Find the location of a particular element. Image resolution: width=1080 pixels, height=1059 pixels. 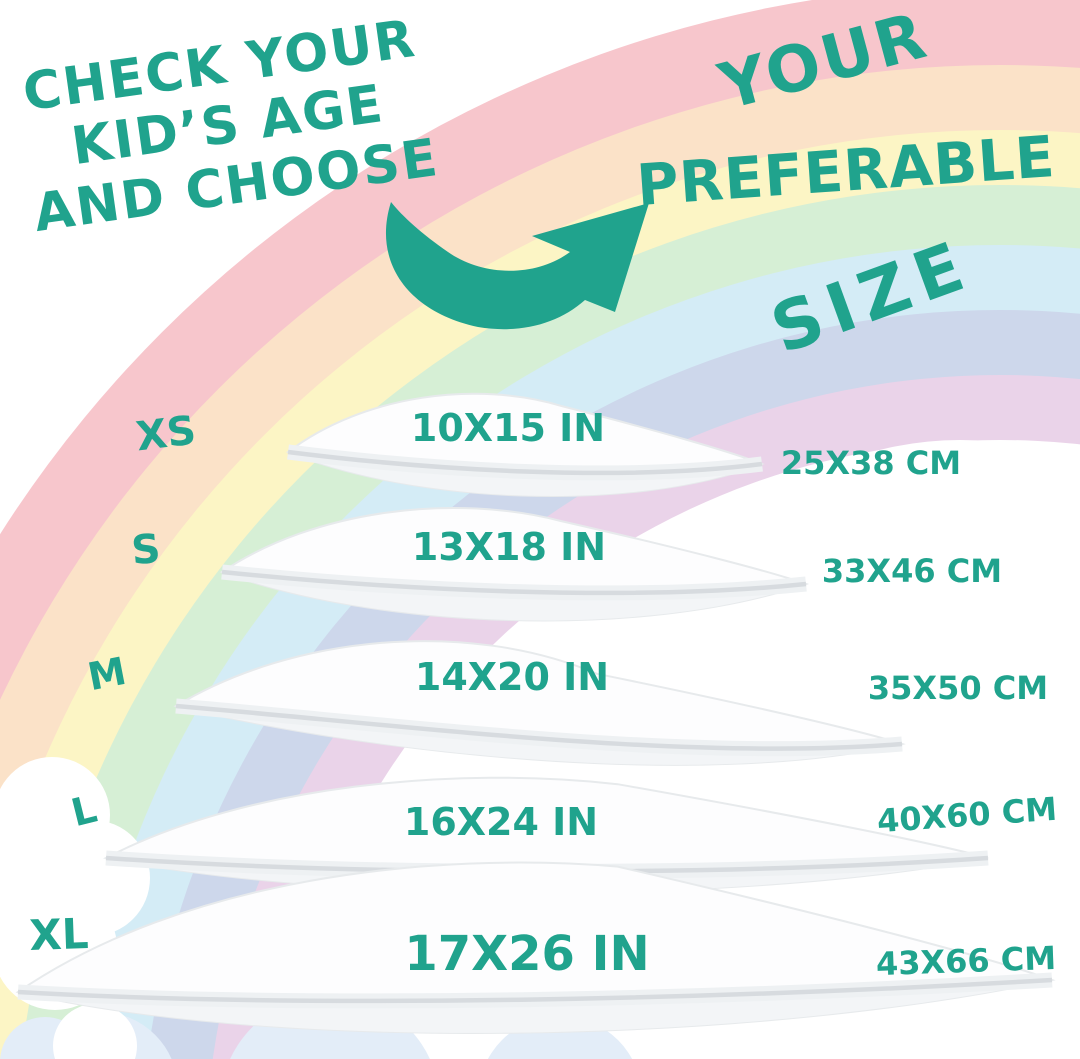

cm-label-s: 33X46 CM is located at coordinates (912, 571).